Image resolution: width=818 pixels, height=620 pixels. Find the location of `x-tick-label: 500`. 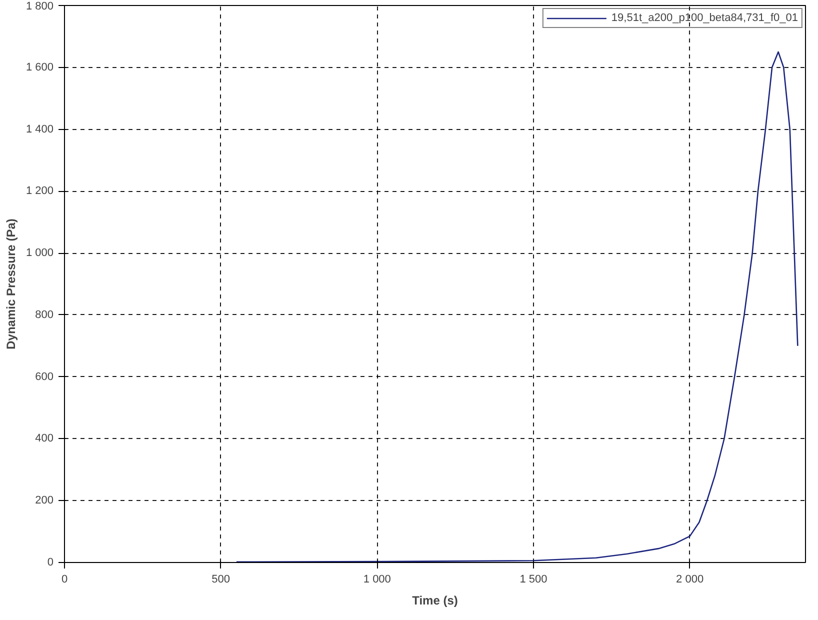

x-tick-label: 500 is located at coordinates (221, 580).